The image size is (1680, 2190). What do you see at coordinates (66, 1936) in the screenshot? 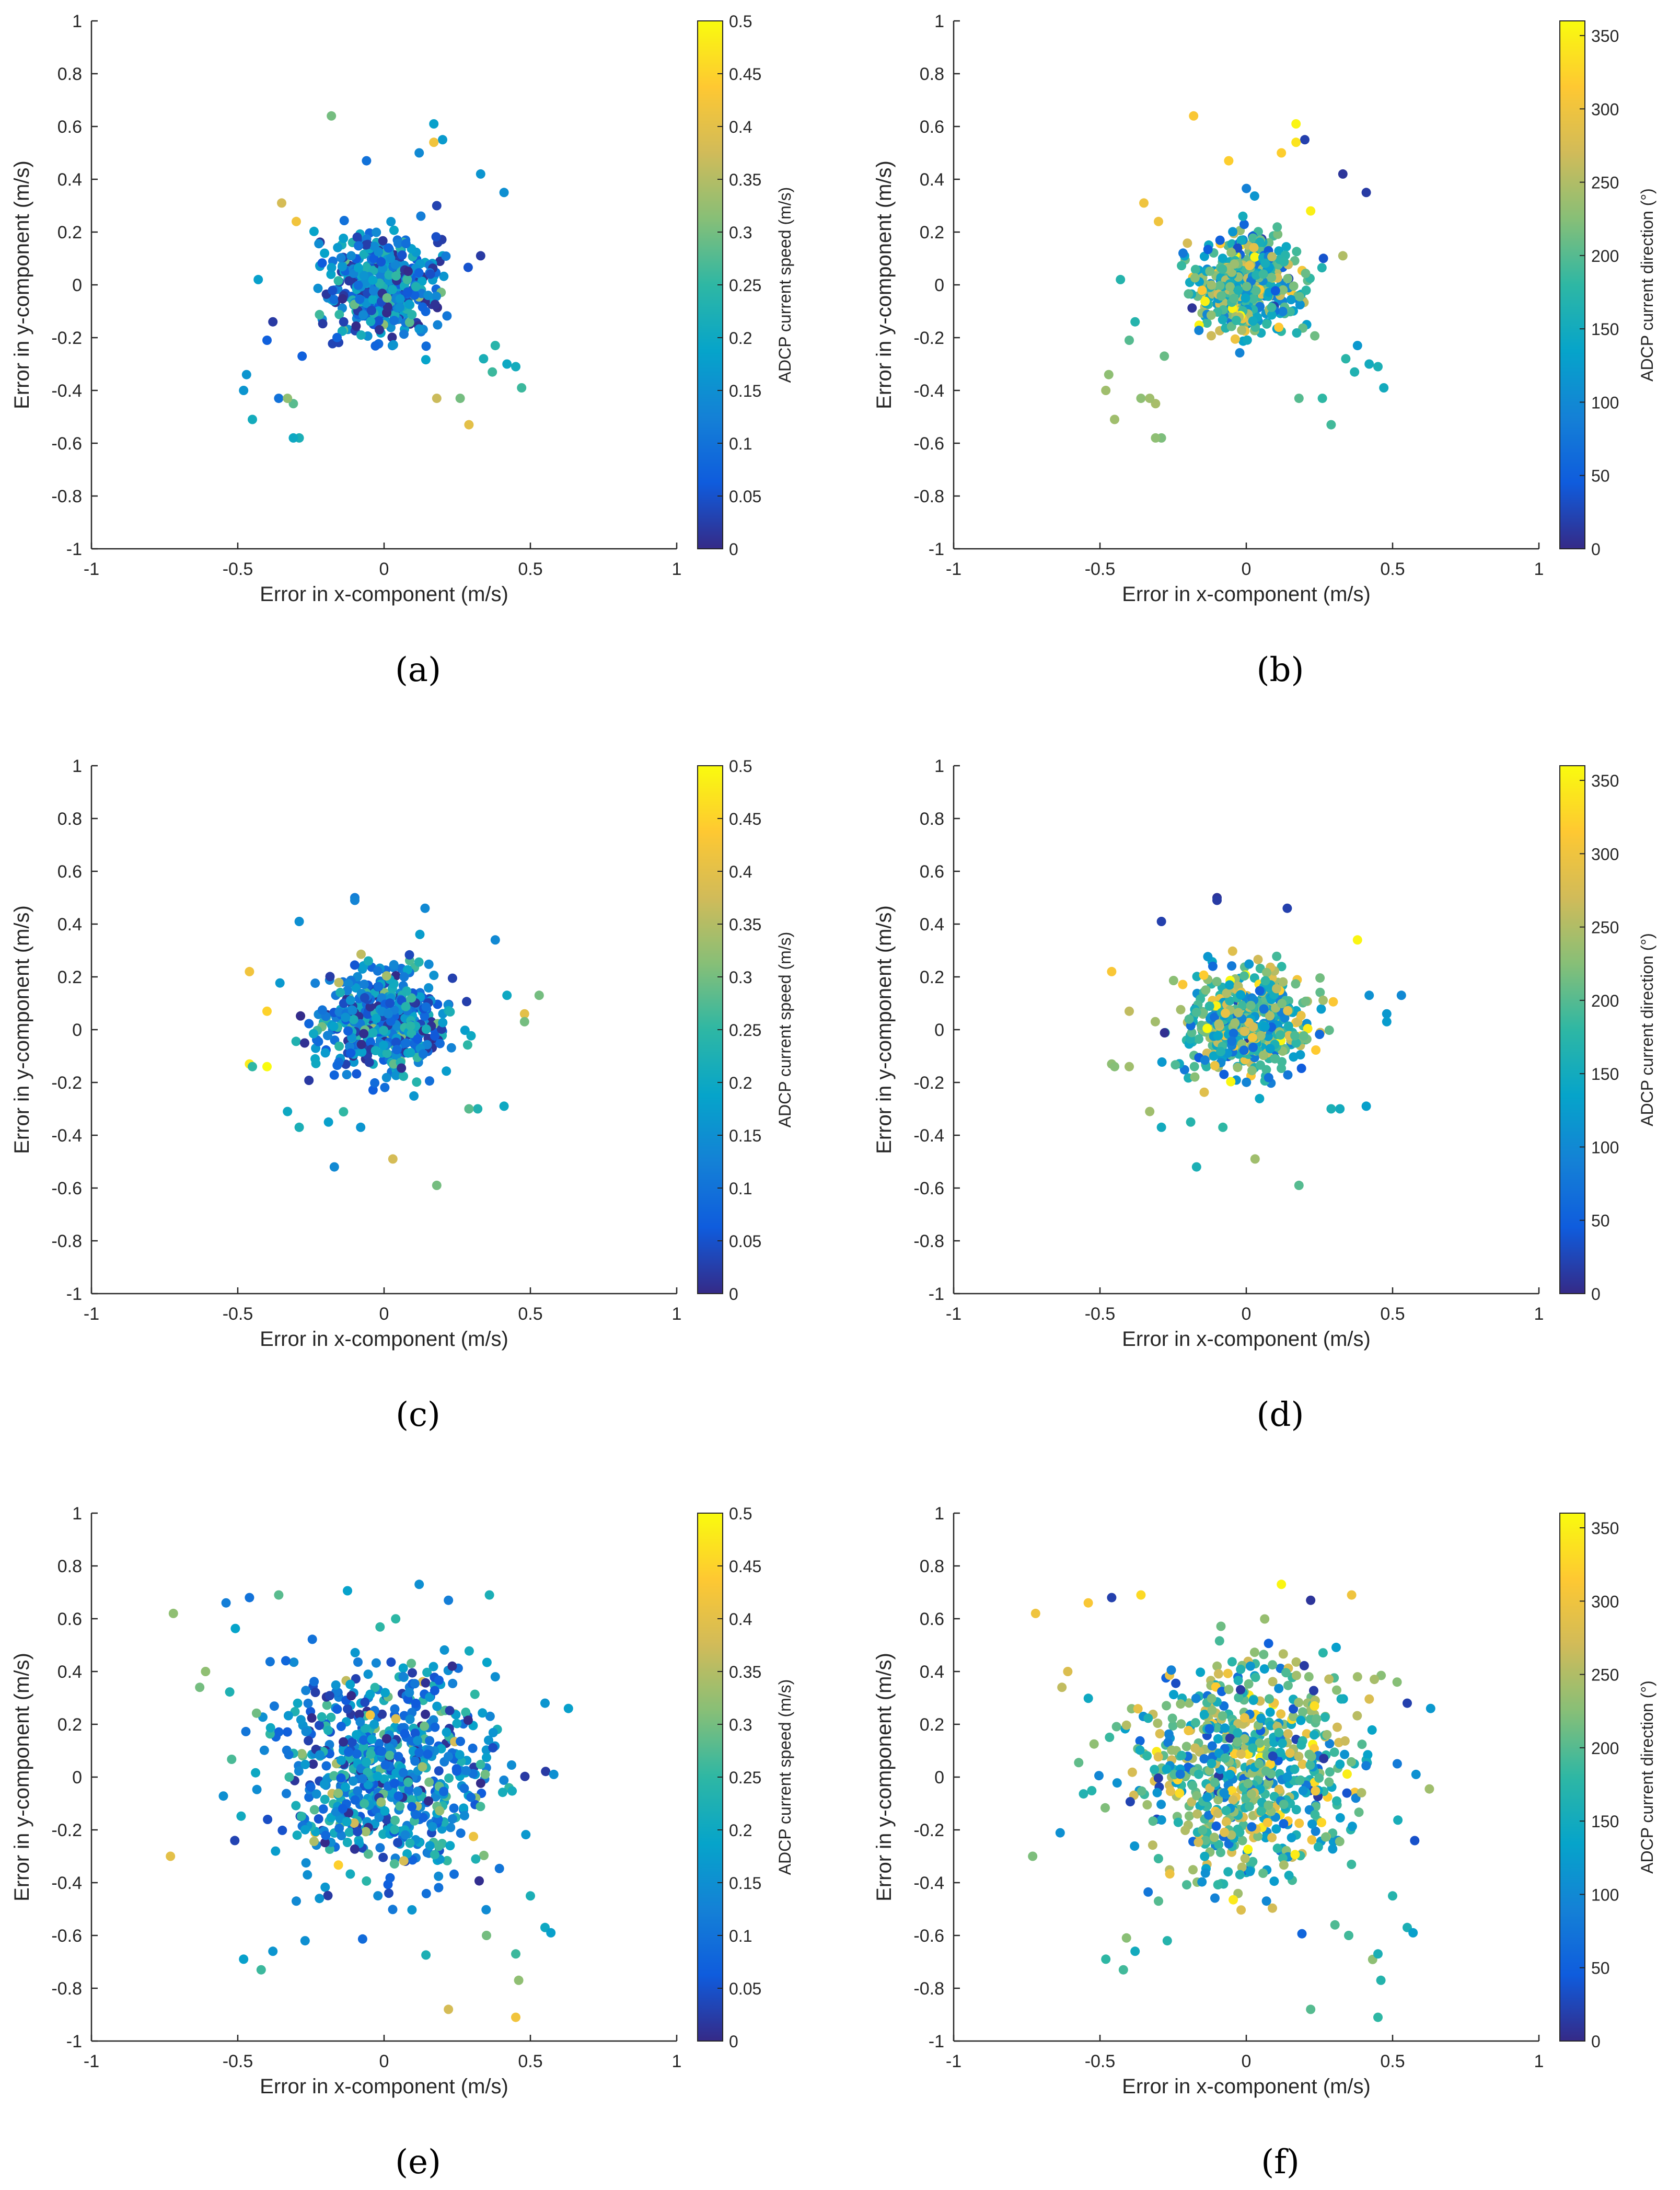
I see `y-tick-label: -0.6` at bounding box center [66, 1936].